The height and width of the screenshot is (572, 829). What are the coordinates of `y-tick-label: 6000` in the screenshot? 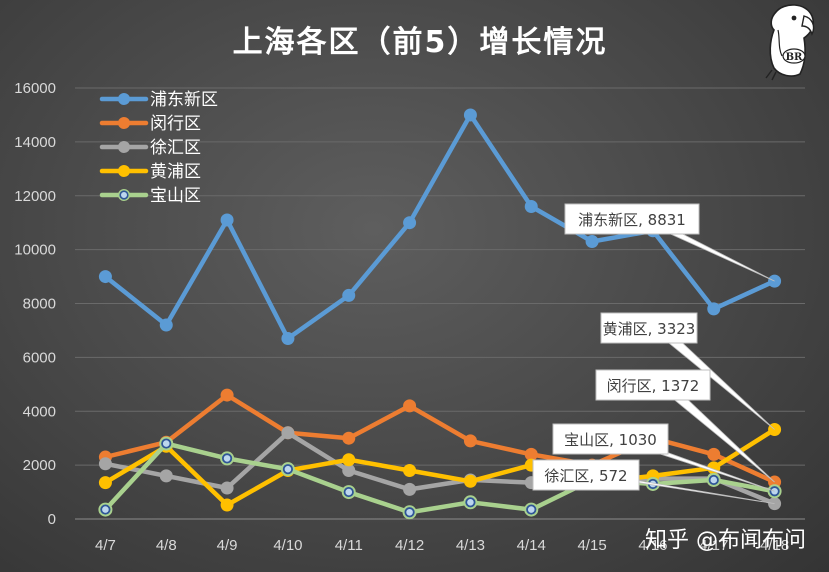 It's located at (39, 357).